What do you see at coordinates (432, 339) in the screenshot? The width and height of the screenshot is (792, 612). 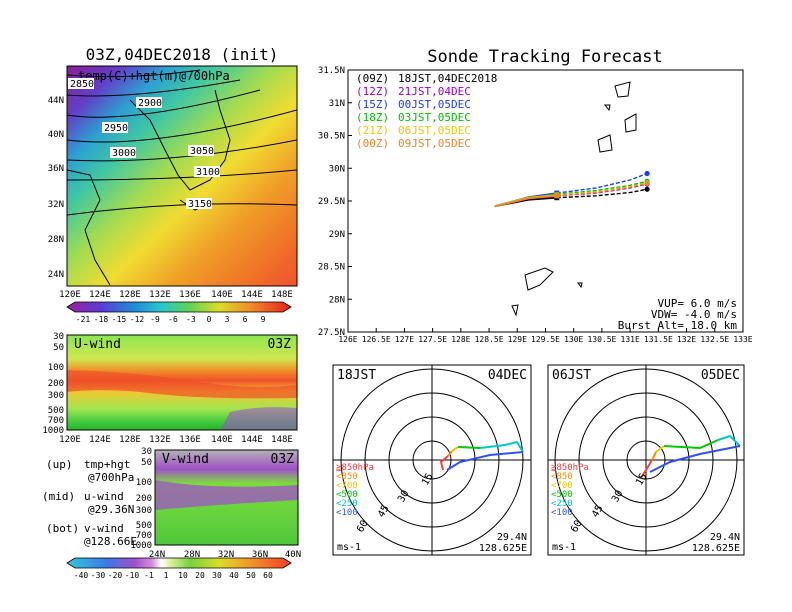 I see `x-tick-label: 127.5E` at bounding box center [432, 339].